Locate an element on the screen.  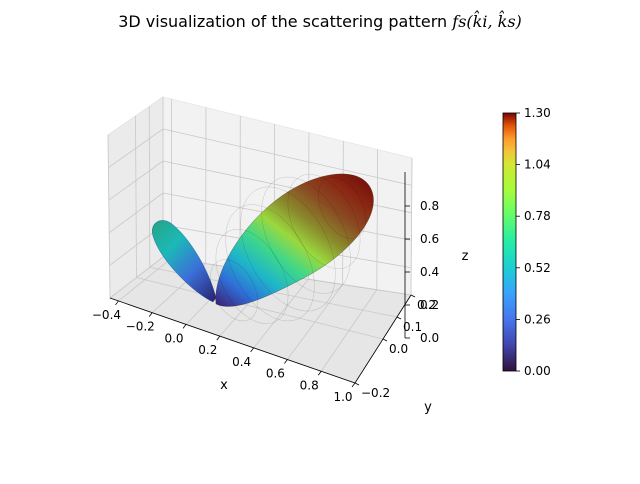
x-tick-label: 0.4 is located at coordinates (241, 362).